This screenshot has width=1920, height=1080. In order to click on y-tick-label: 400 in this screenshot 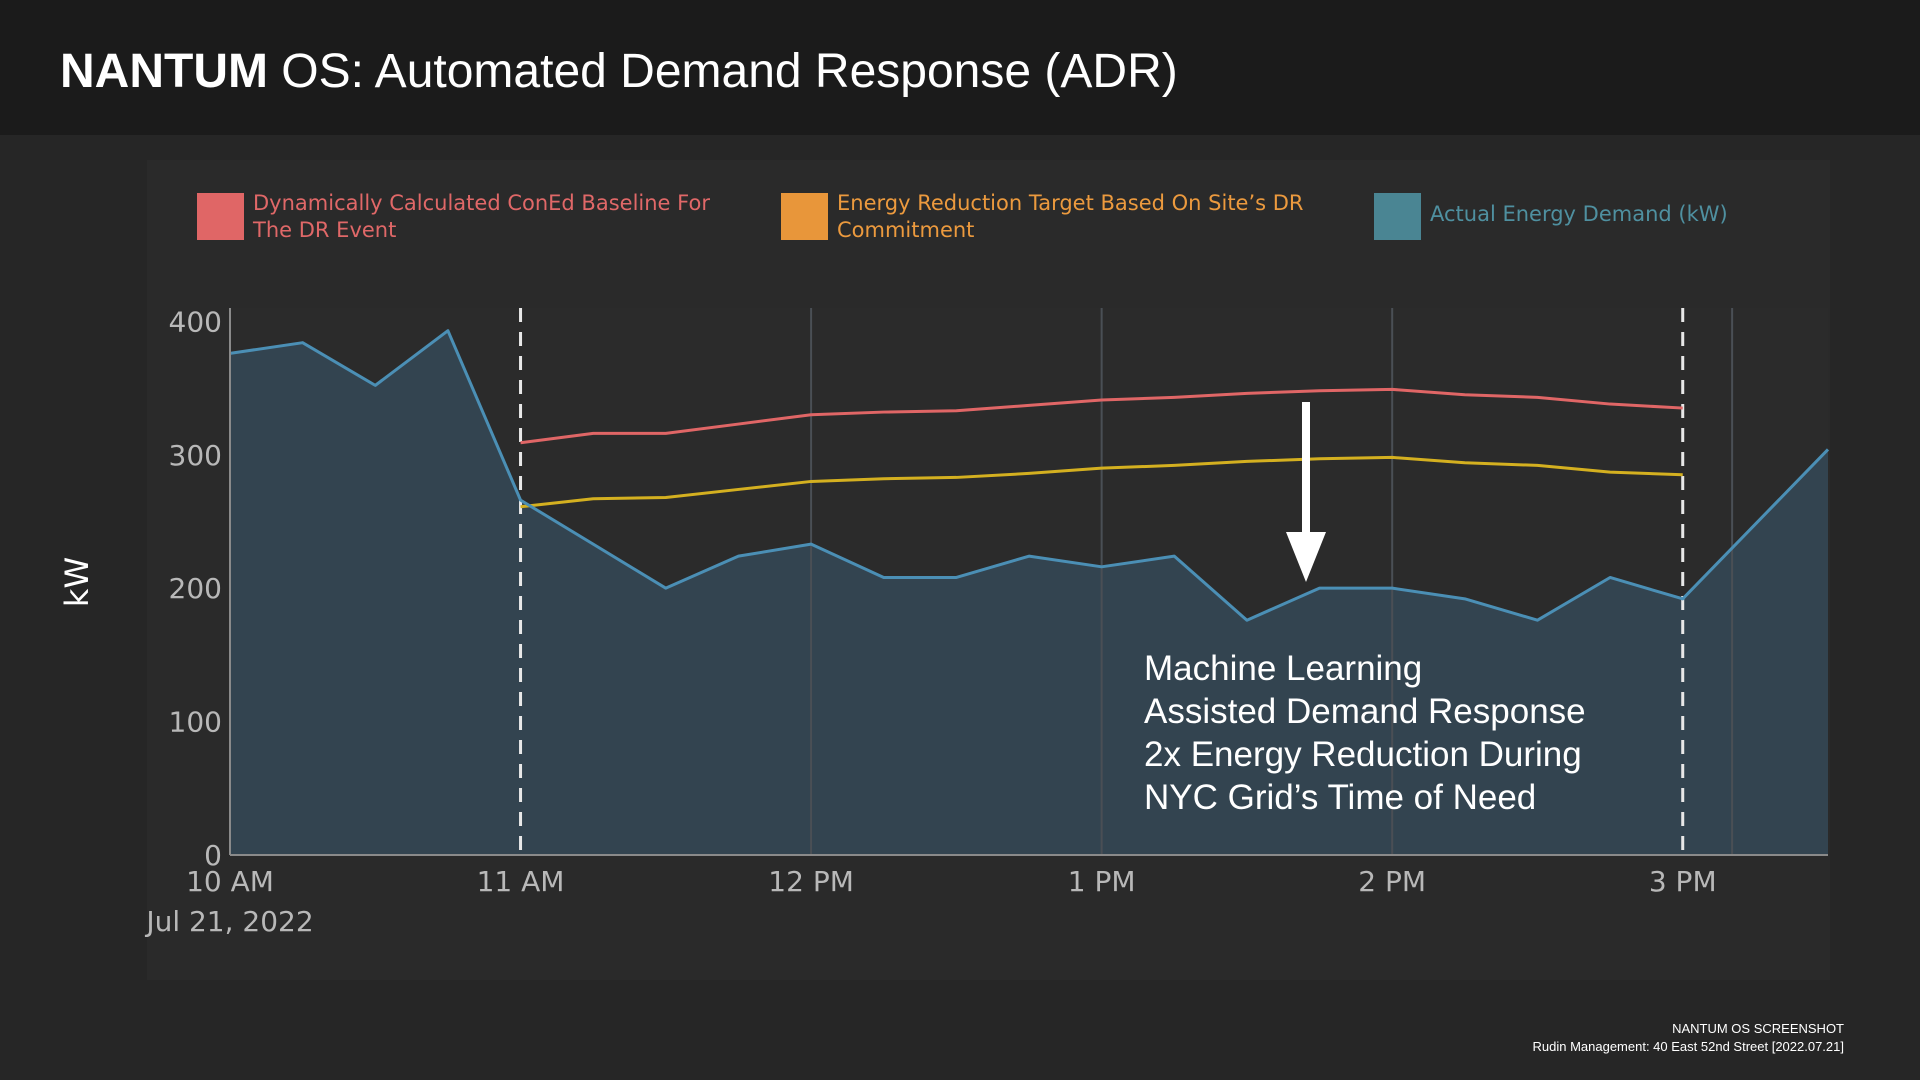, I will do `click(195, 321)`.